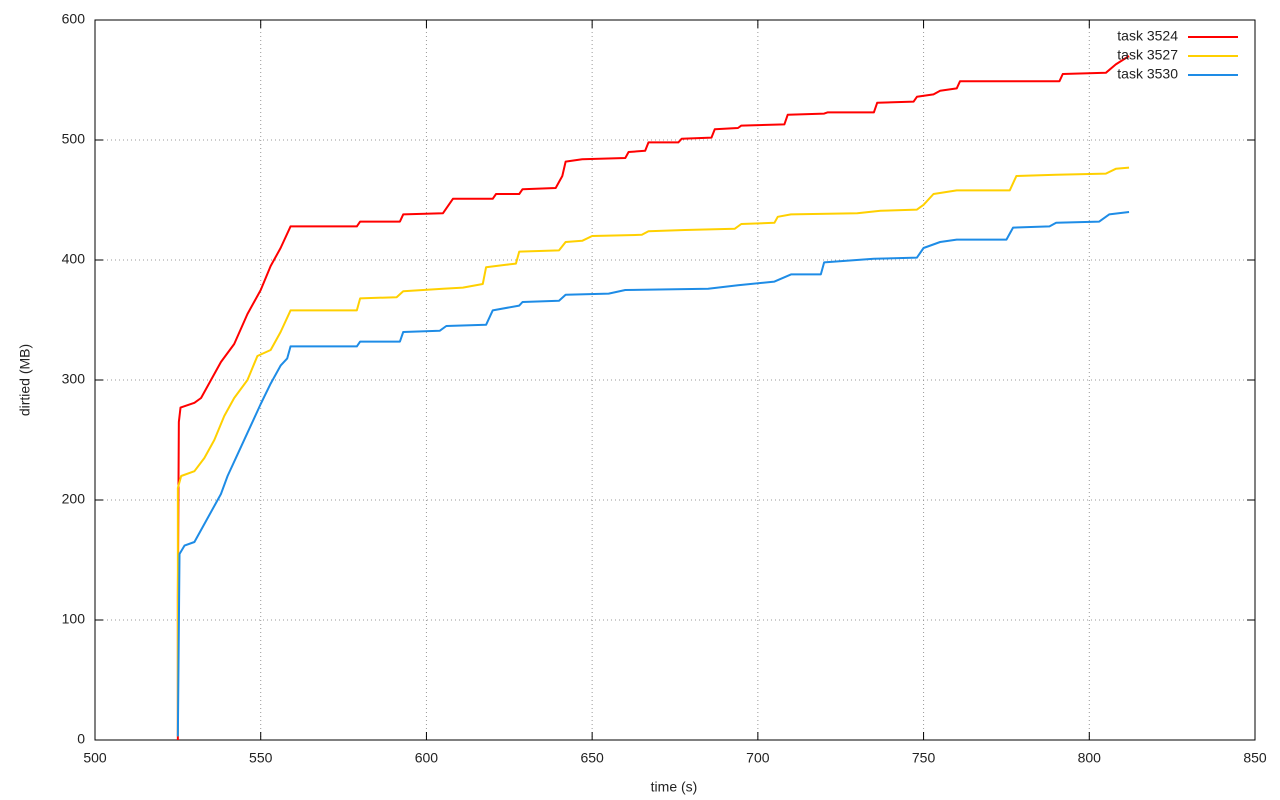 The height and width of the screenshot is (800, 1280). Describe the element at coordinates (25, 380) in the screenshot. I see `y-axis-label: dirtied (MB)` at that location.